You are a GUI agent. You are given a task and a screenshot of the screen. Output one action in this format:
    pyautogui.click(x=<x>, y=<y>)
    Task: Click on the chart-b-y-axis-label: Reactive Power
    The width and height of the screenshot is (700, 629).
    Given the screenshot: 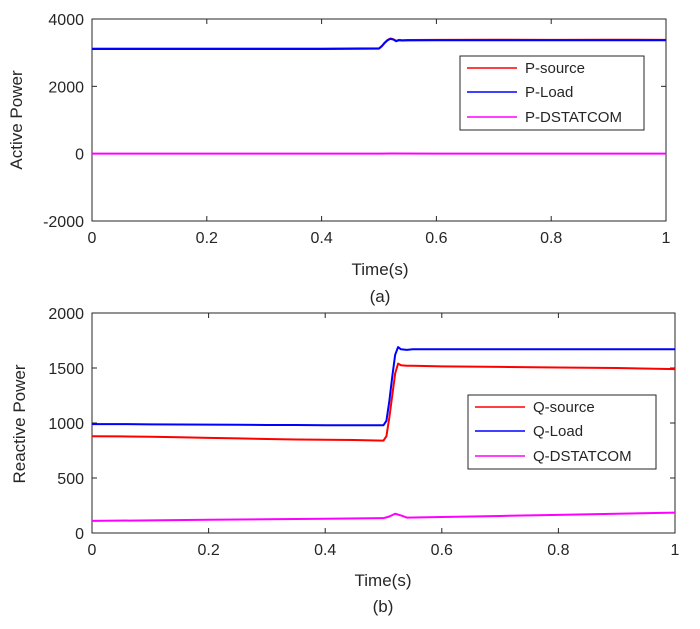 What is the action you would take?
    pyautogui.click(x=19, y=423)
    